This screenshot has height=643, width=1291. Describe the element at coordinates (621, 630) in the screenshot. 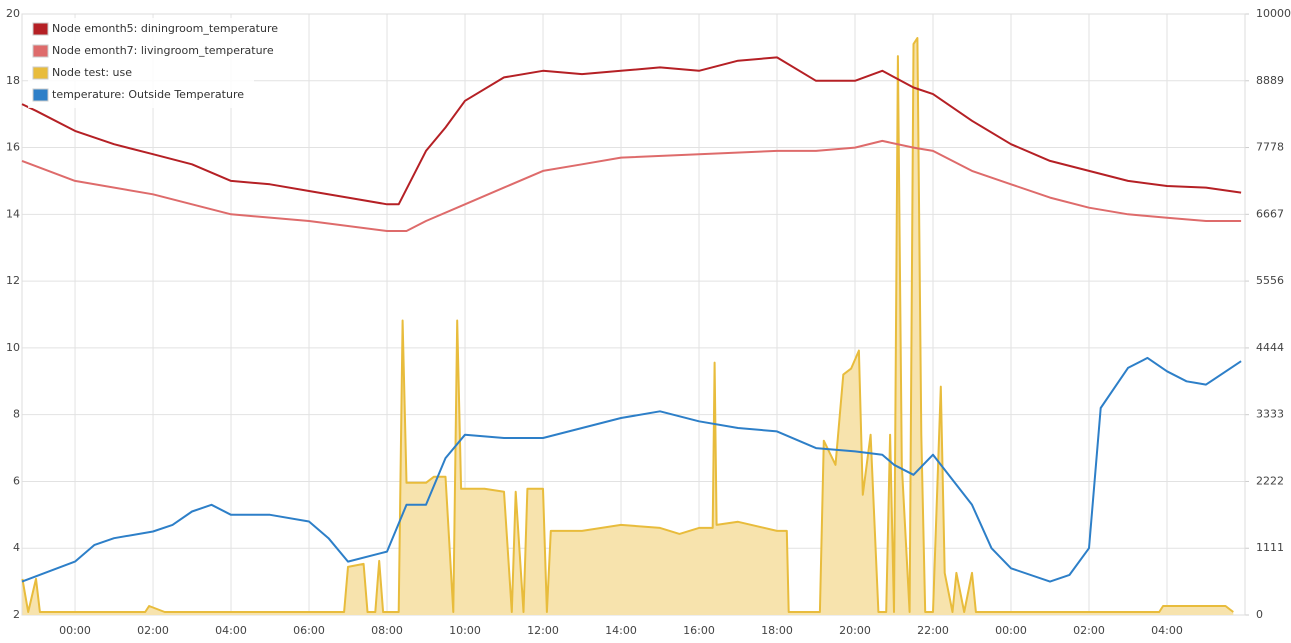

I see `x-tick-label: 14:00` at that location.